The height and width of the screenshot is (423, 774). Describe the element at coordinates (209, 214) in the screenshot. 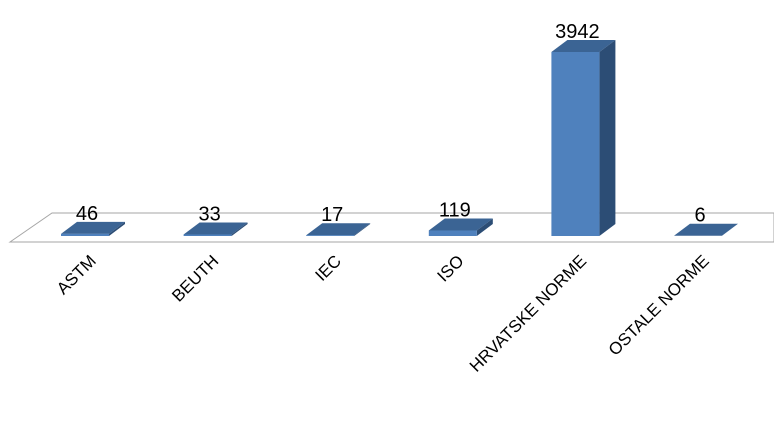

I see `data-label: 33` at that location.